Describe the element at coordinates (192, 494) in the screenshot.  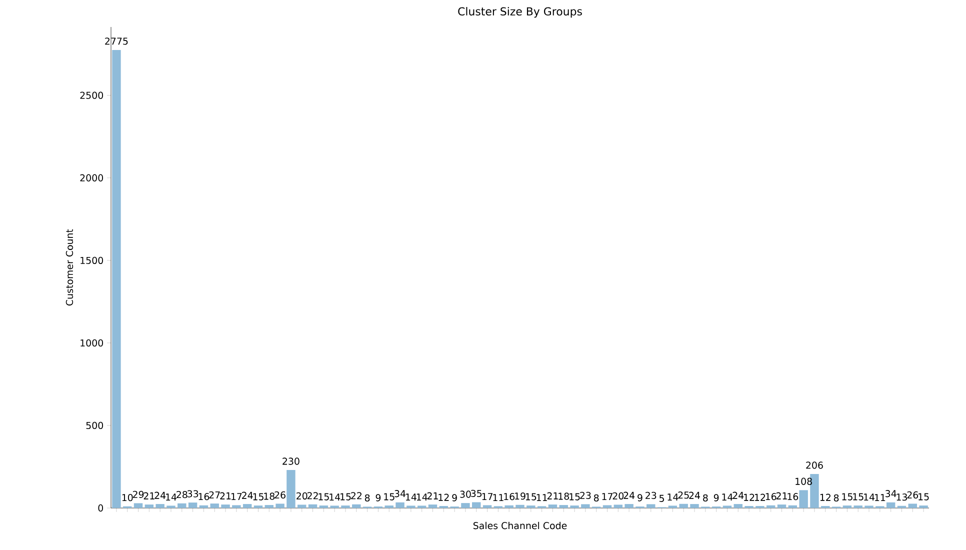
I see `data-label: 33` at that location.